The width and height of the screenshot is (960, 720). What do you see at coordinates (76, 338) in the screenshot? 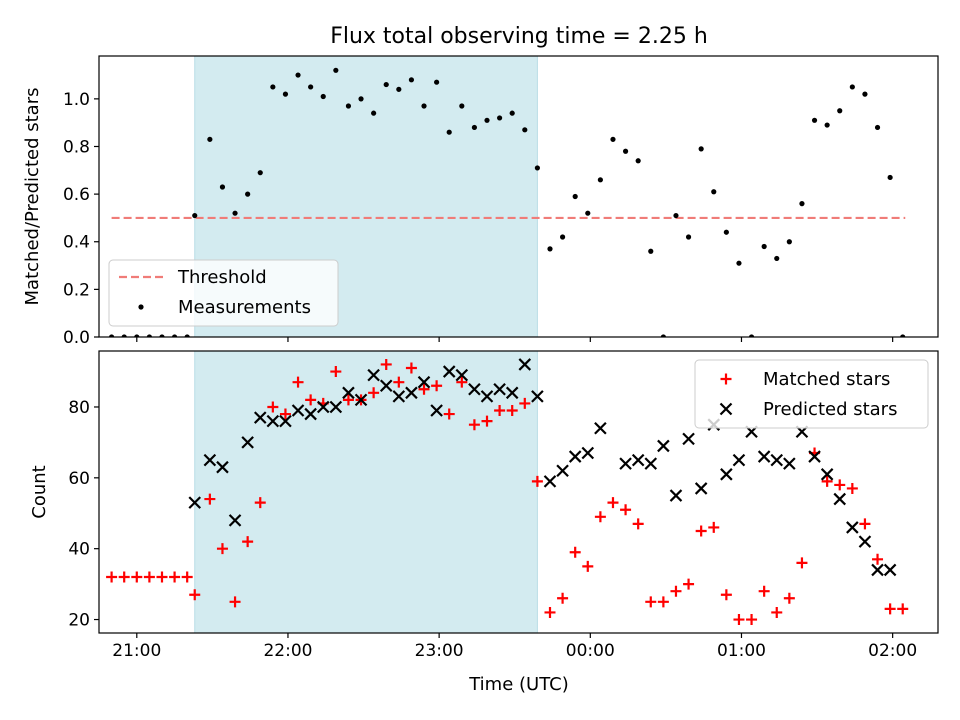
I see `top-y-tick-label: 0.0` at bounding box center [76, 338].